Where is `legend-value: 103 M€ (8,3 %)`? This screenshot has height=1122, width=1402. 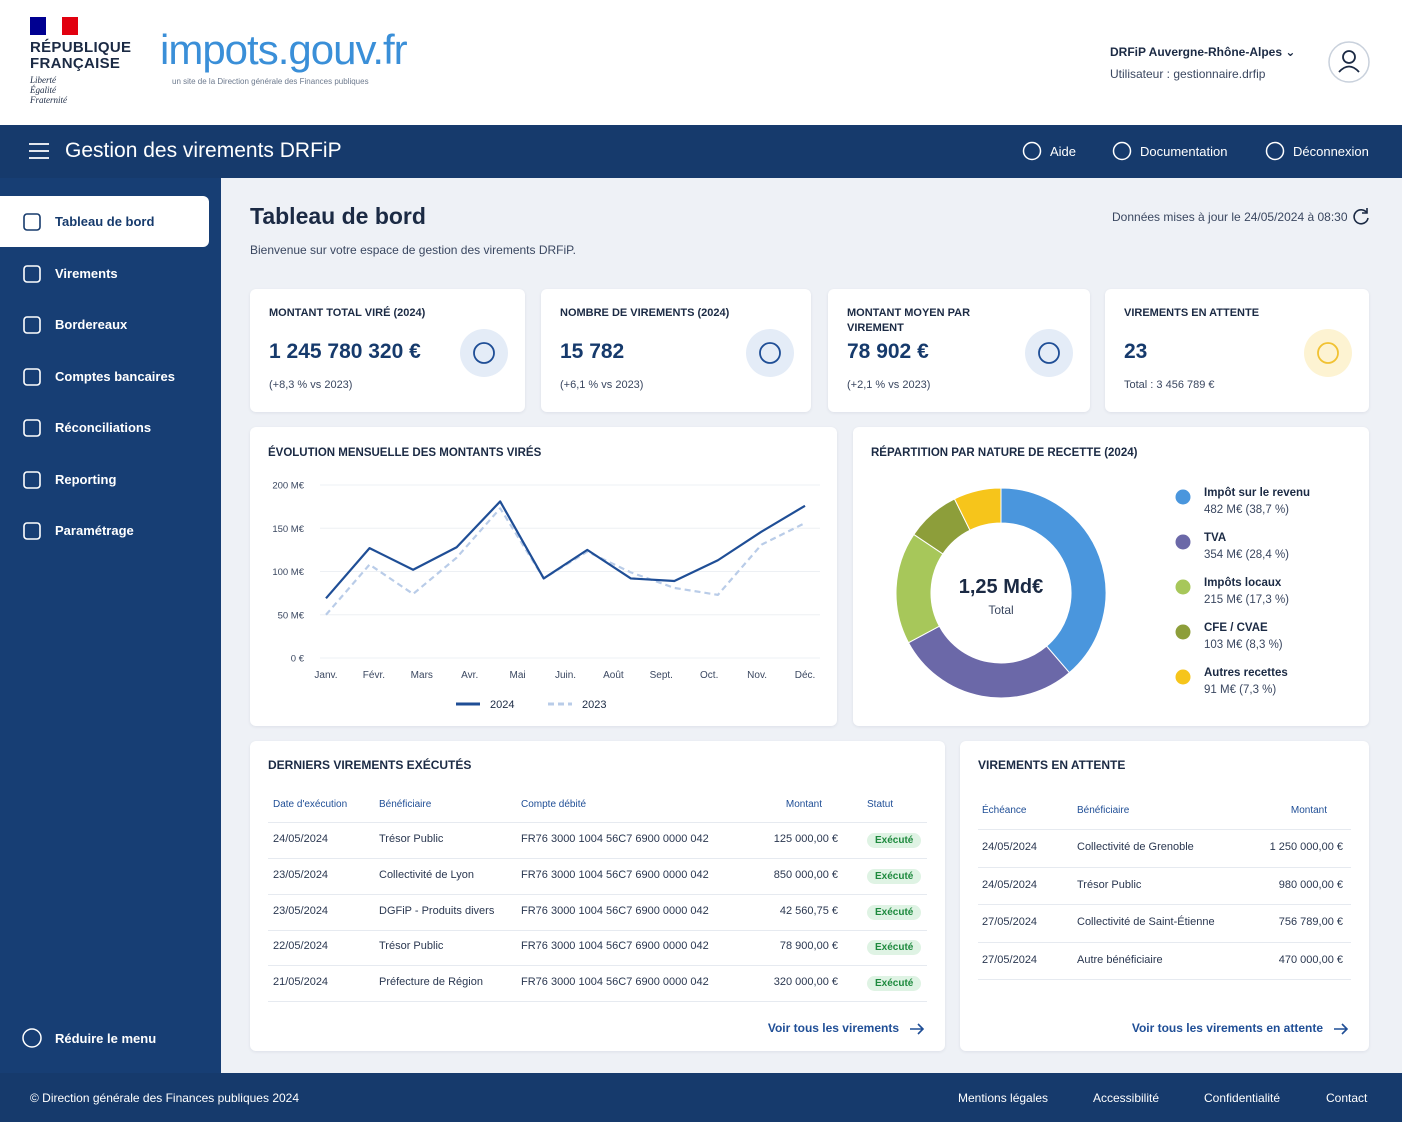
legend-value: 103 M€ (8,3 %) is located at coordinates (1243, 645).